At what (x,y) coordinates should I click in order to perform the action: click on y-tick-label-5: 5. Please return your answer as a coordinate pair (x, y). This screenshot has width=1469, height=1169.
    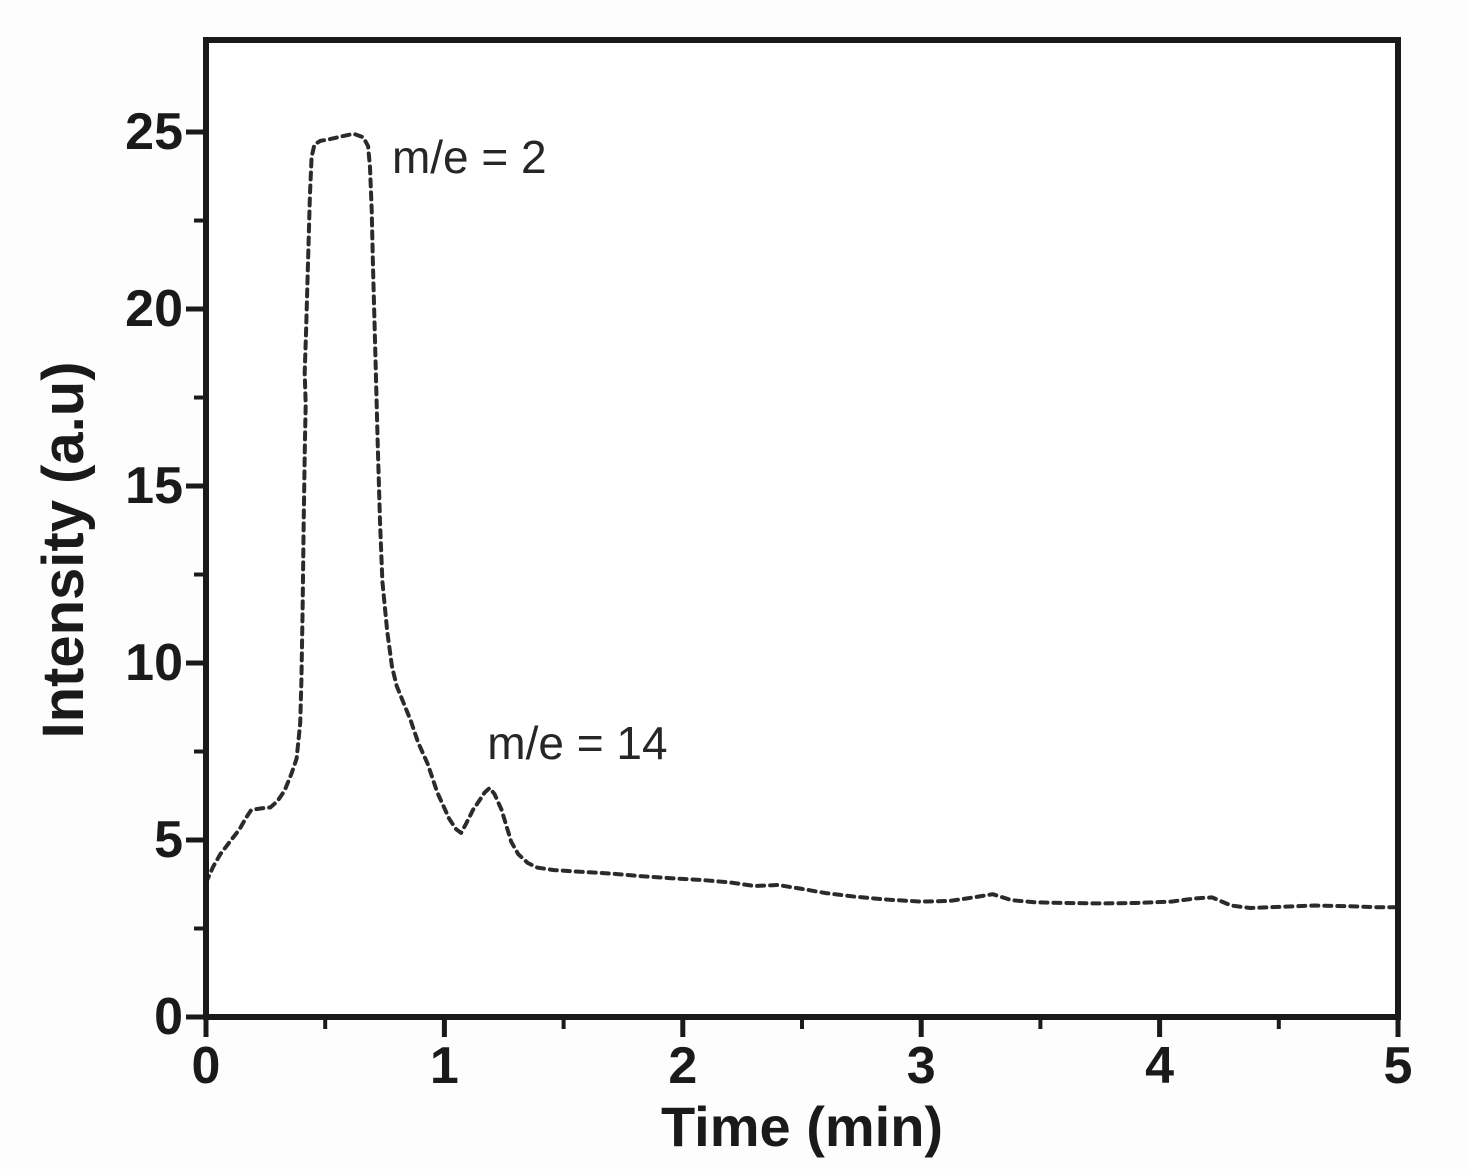
    Looking at the image, I should click on (168, 840).